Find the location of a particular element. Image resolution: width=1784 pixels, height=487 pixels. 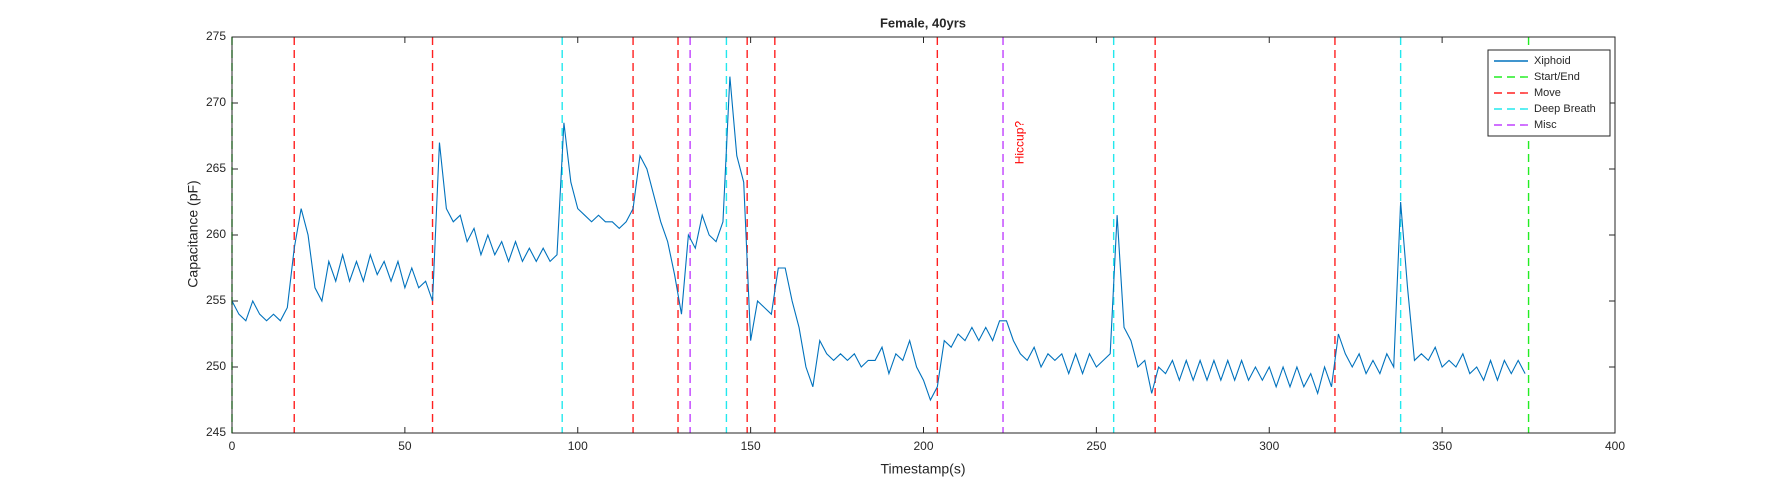

y-tick-label: 245 is located at coordinates (216, 432).